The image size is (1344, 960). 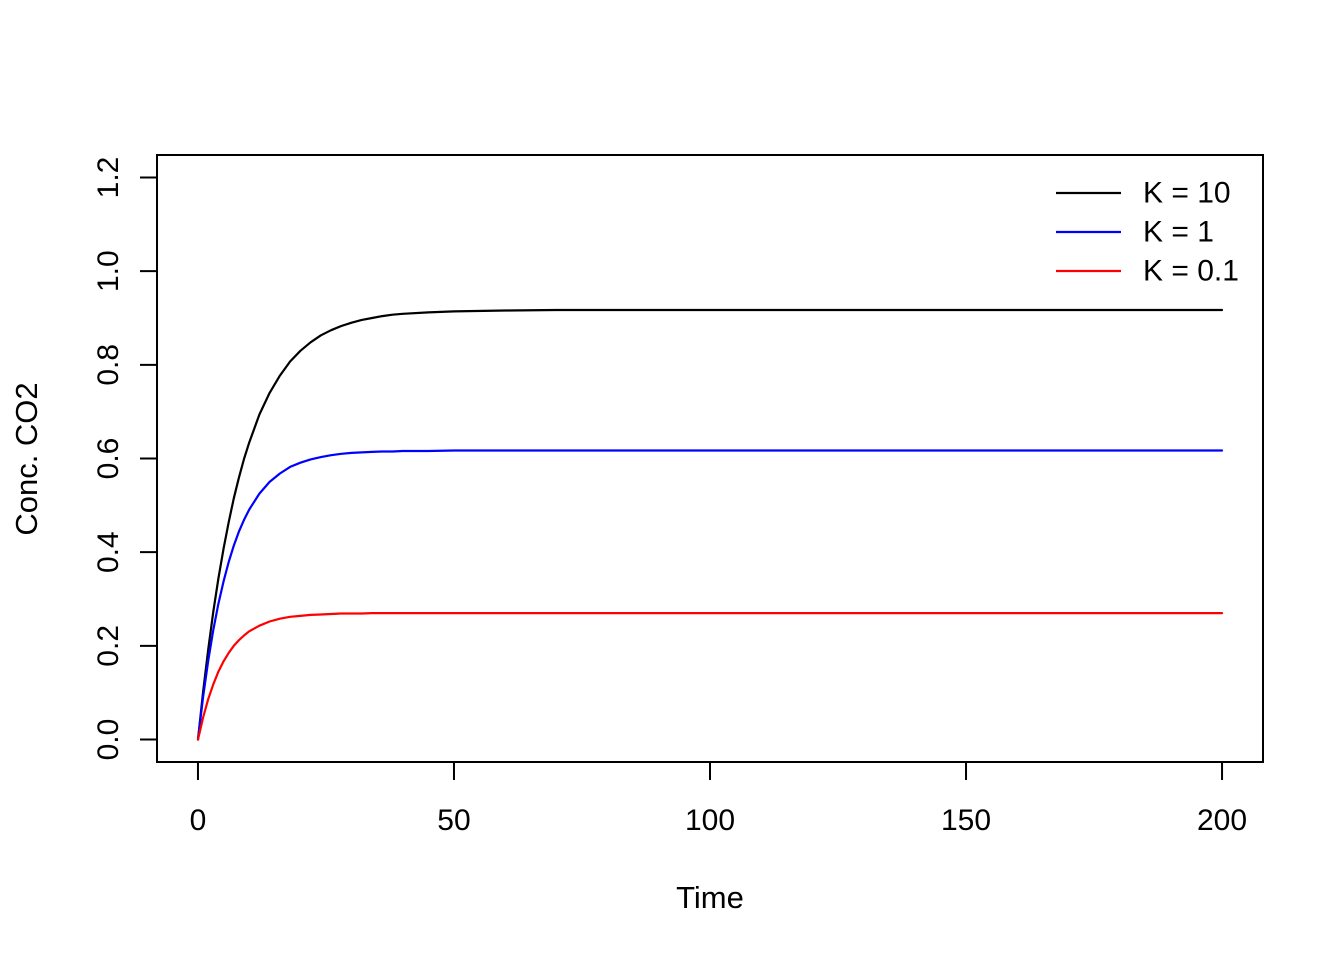 What do you see at coordinates (1222, 820) in the screenshot?
I see `x-tick-label: 200` at bounding box center [1222, 820].